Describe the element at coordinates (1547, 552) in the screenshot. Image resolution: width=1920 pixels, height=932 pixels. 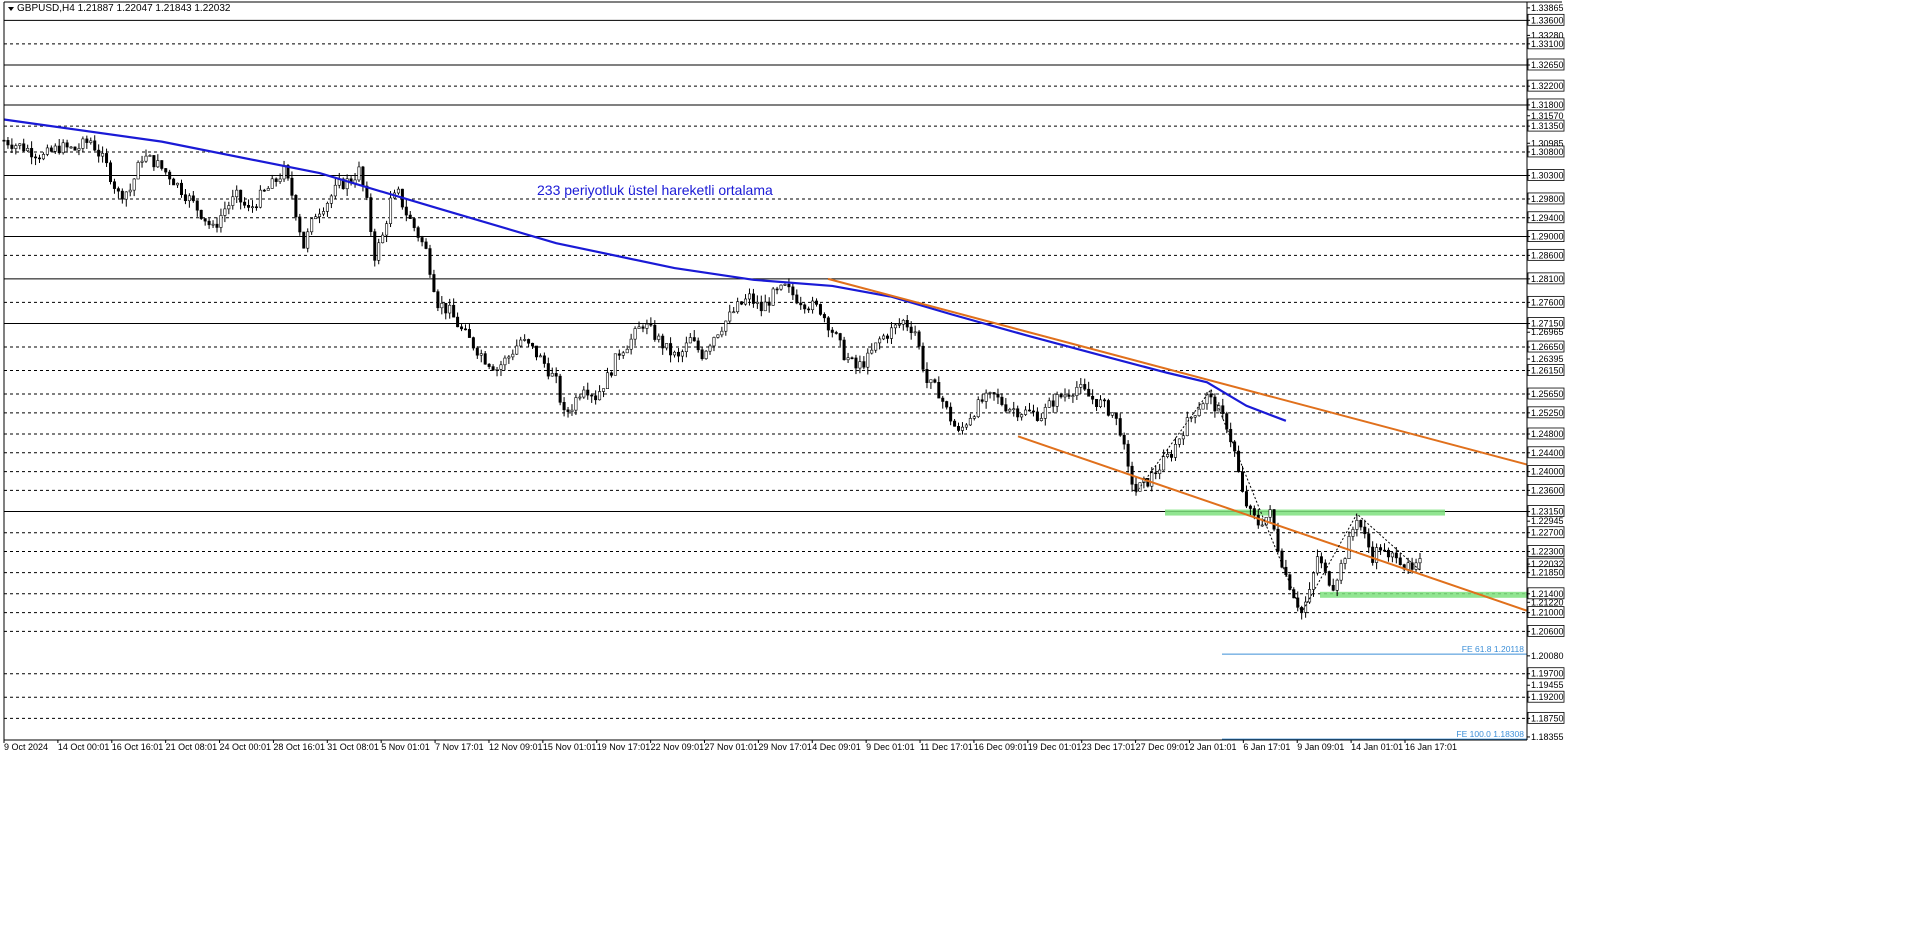
I see `price-tick-label: 1.22300` at that location.